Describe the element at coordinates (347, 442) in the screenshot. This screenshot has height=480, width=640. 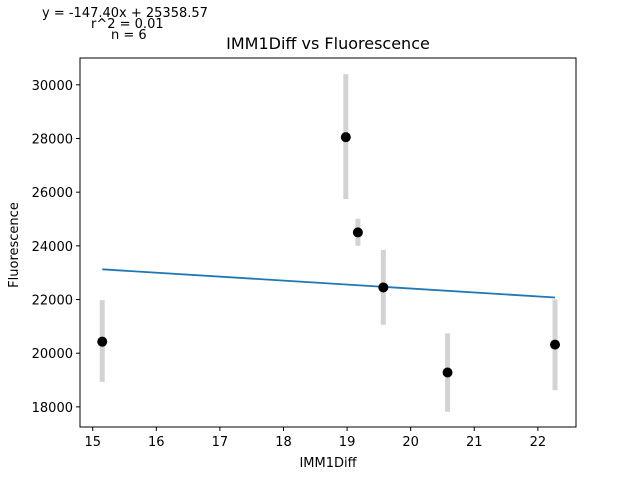
I see `x-tick-label-19: 19` at that location.